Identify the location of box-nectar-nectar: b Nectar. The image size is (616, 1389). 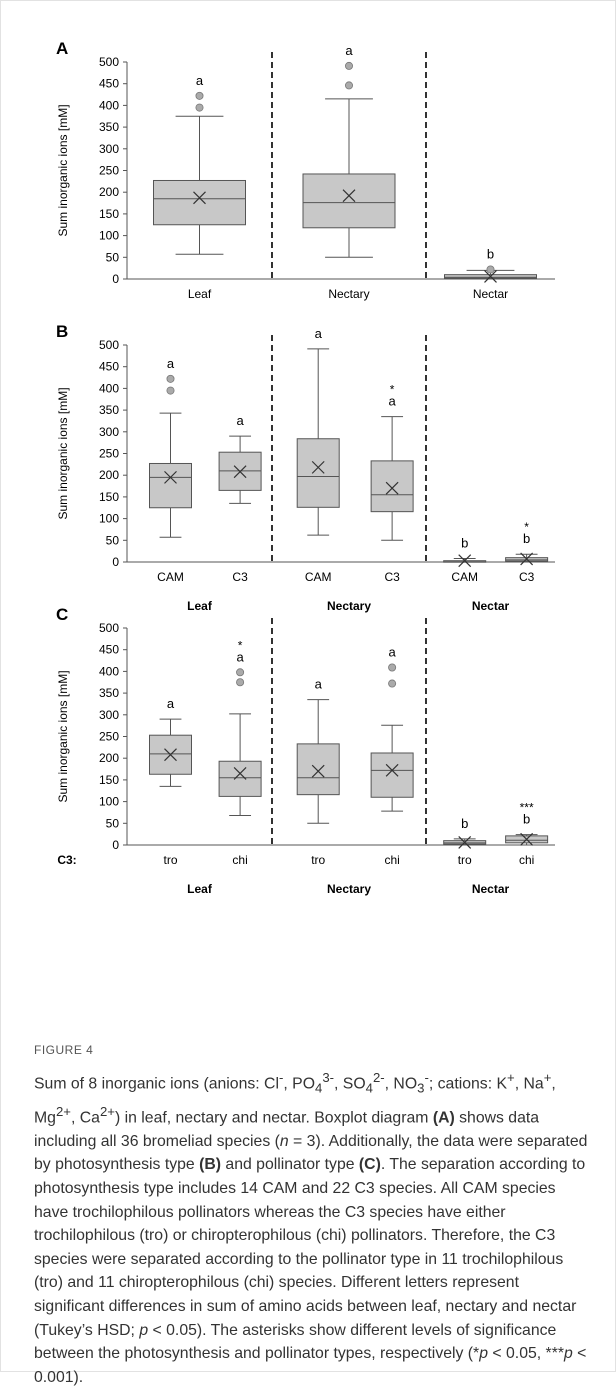
(490, 273).